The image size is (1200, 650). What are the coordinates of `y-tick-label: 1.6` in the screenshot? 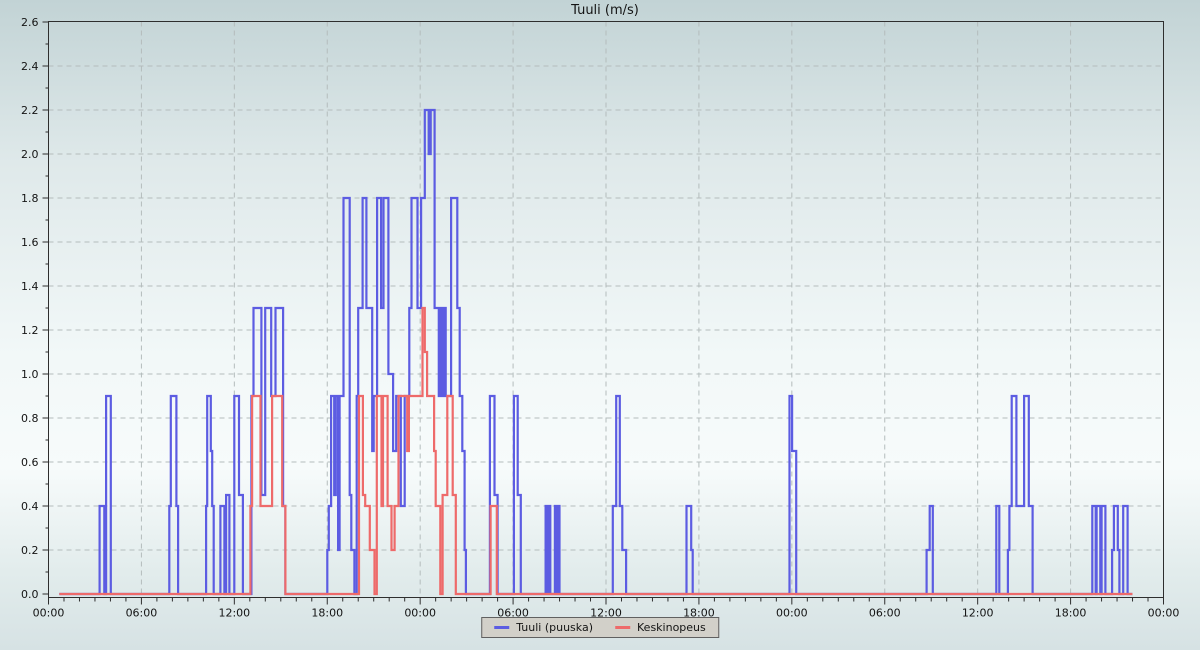 It's located at (30, 242).